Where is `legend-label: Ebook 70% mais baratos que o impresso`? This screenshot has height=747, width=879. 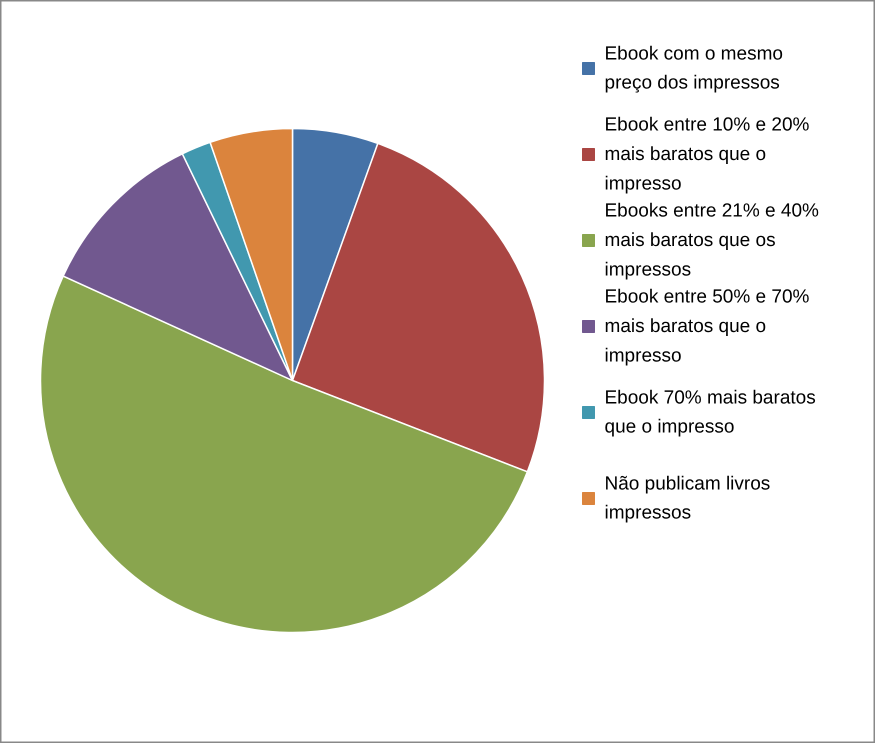 legend-label: Ebook 70% mais baratos que o impresso is located at coordinates (710, 412).